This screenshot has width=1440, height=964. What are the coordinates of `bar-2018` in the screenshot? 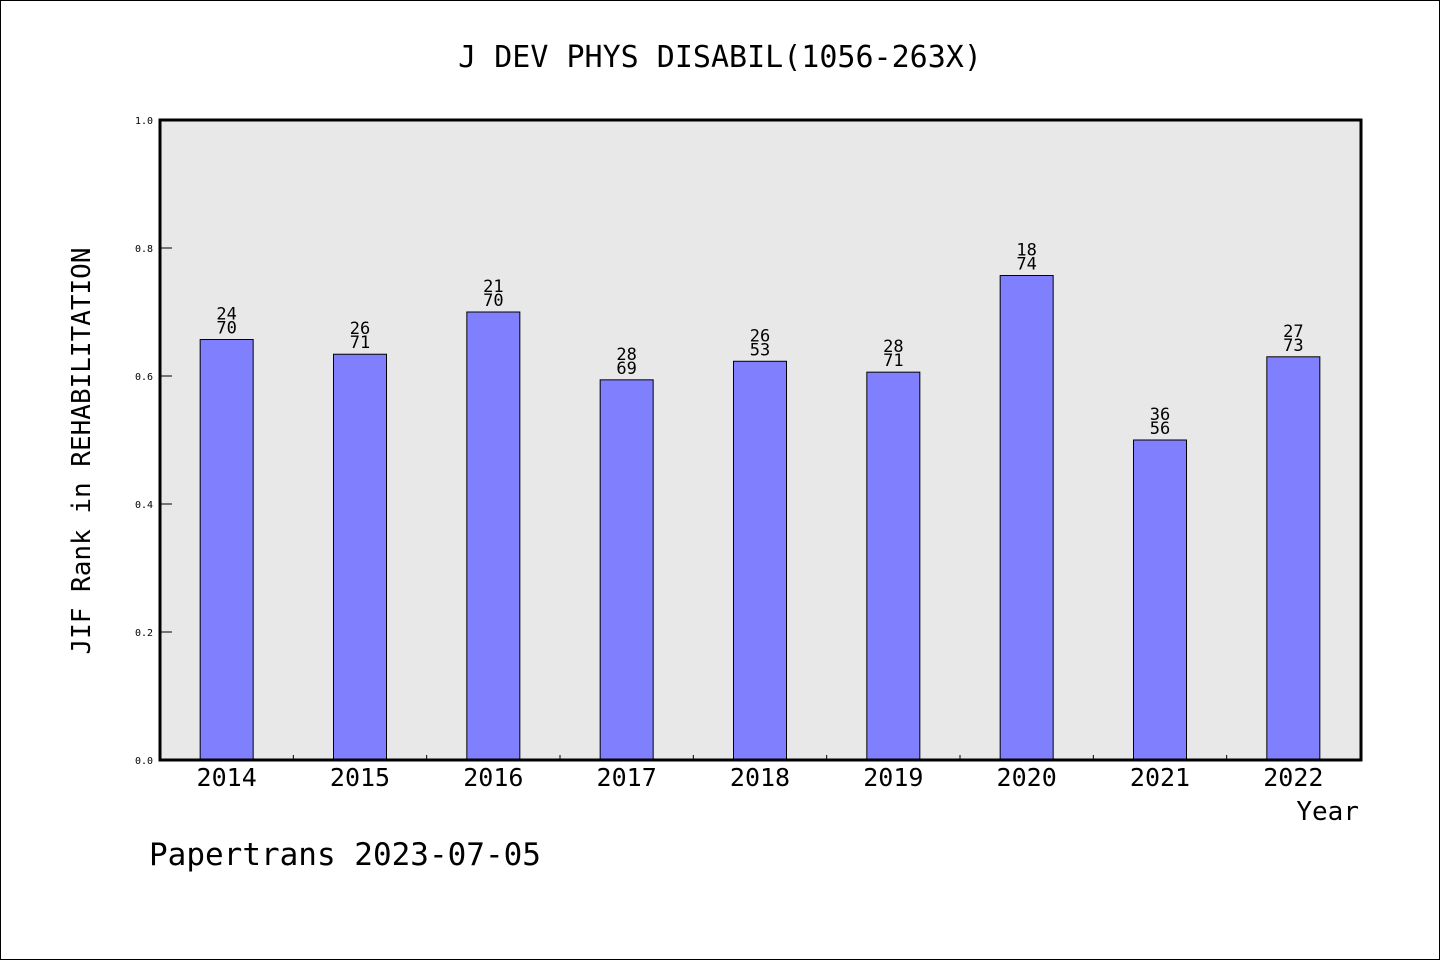 It's located at (760, 560).